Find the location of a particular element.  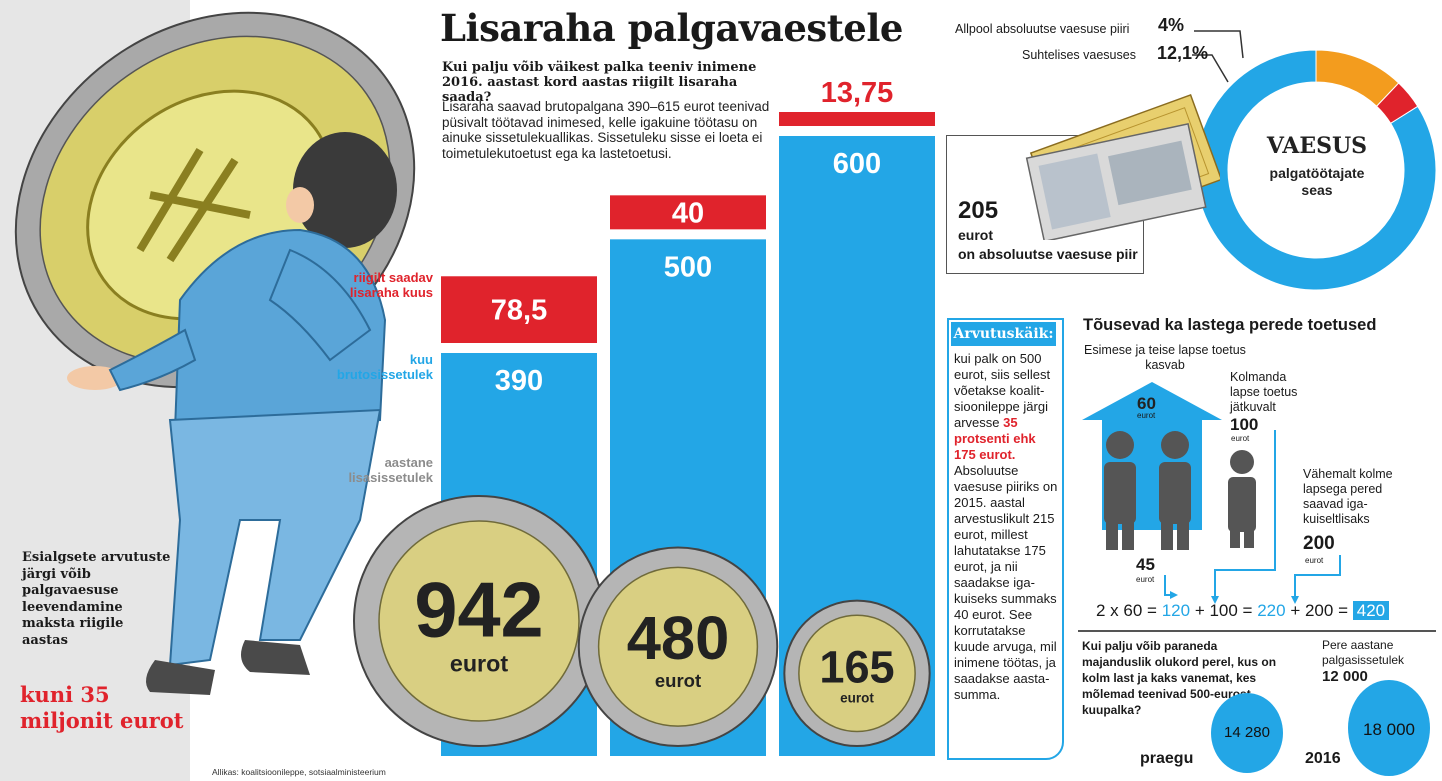

monthly-extra-label: 78,5 is located at coordinates (519, 311).